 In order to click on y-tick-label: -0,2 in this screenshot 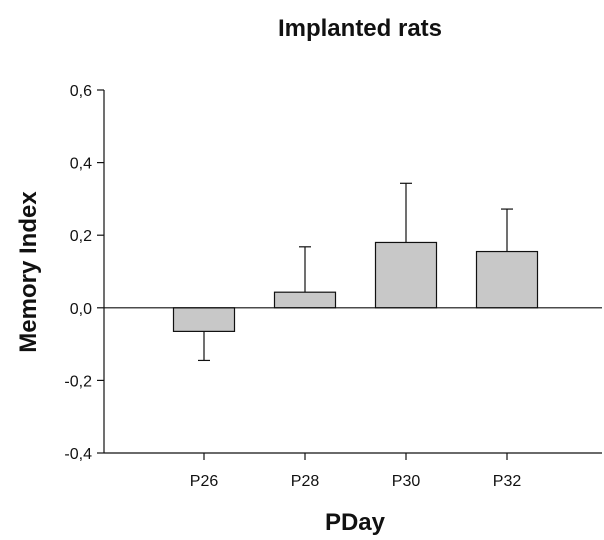, I will do `click(78, 381)`.